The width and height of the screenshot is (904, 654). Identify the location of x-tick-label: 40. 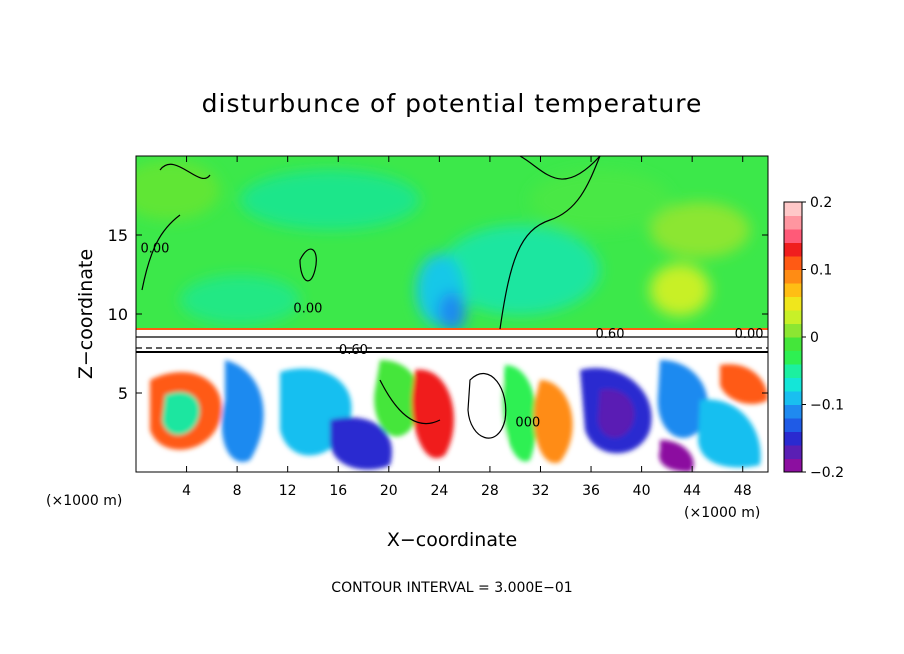
(642, 491).